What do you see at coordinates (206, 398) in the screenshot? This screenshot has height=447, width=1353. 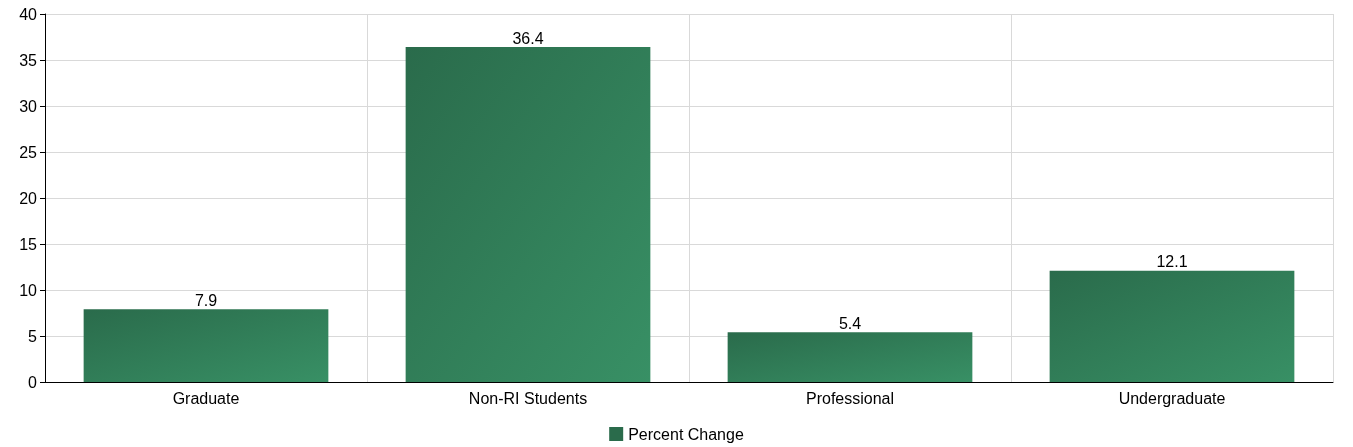 I see `x-tick-label: Graduate` at bounding box center [206, 398].